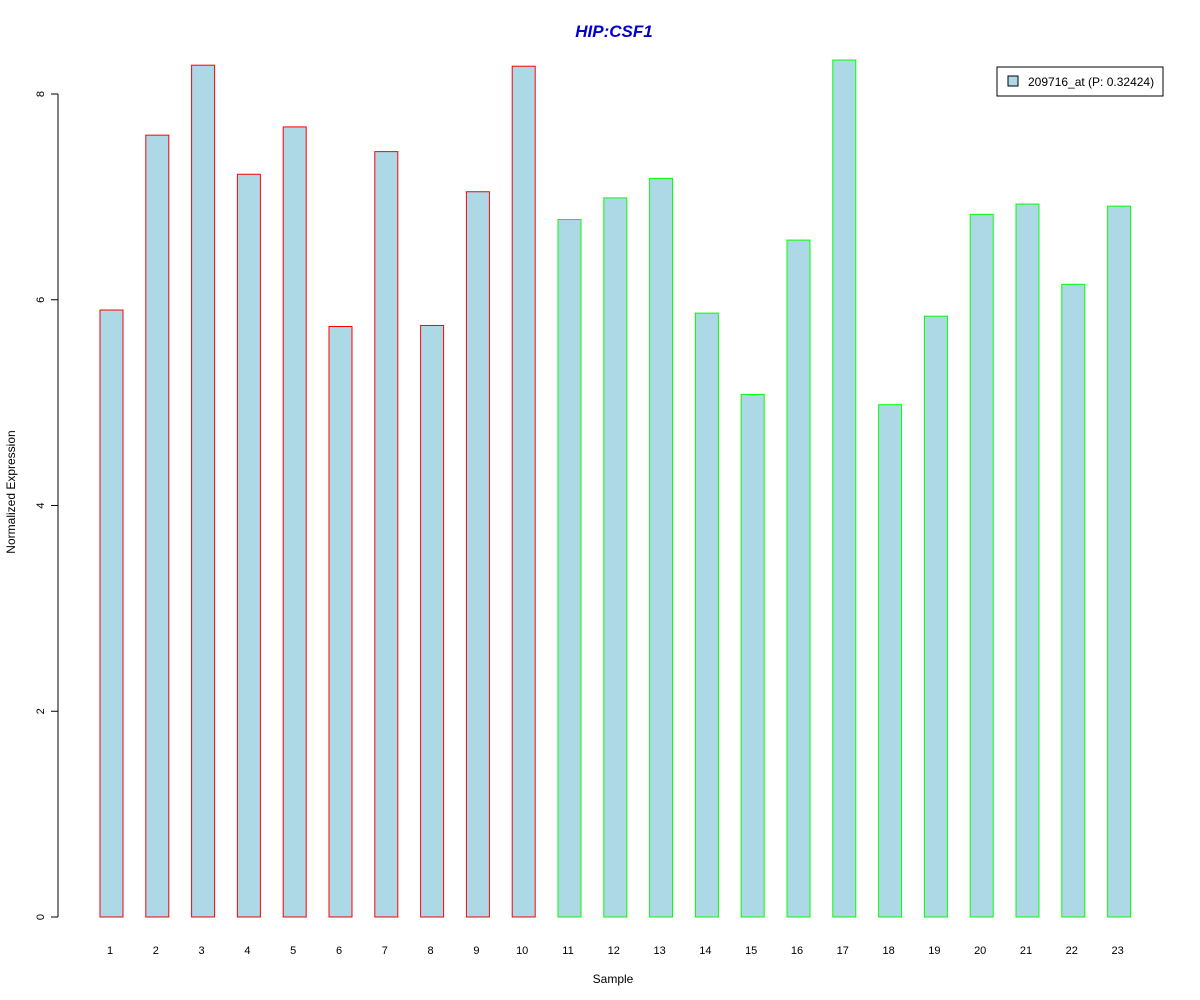 The height and width of the screenshot is (1000, 1200). Describe the element at coordinates (110, 951) in the screenshot. I see `x-tick-label: 1` at that location.